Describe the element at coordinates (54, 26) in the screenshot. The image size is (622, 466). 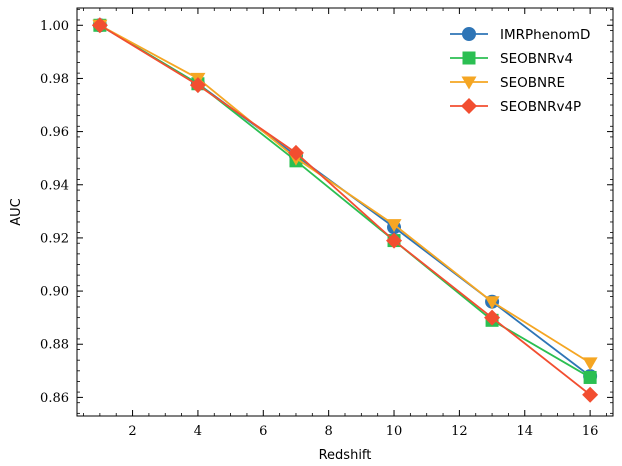
I see `y-tick-label: 1.00` at that location.